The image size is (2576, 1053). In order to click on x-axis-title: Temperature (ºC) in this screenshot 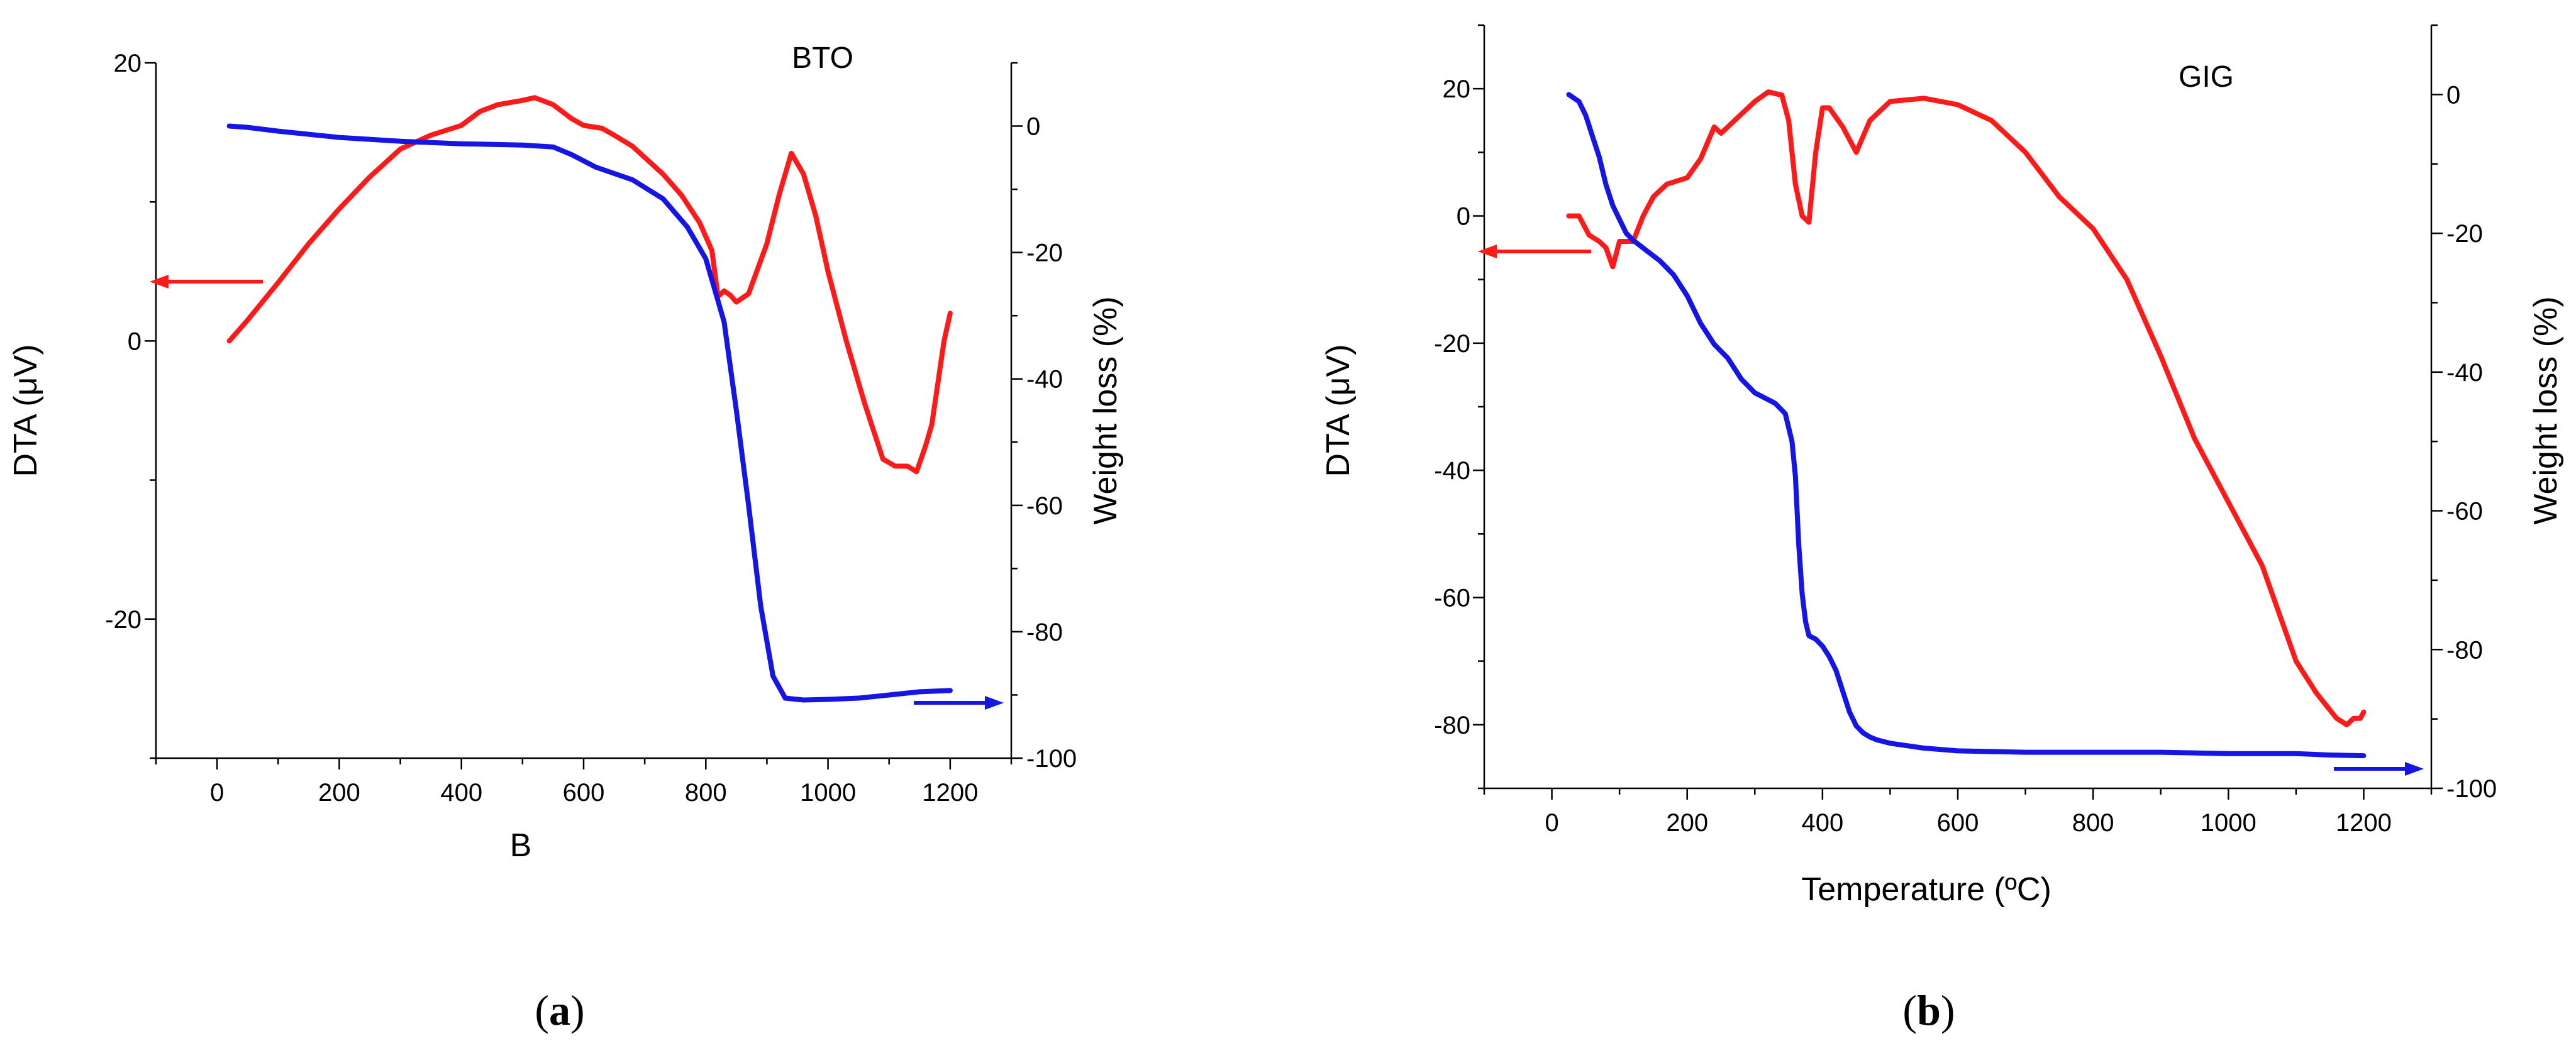, I will do `click(1926, 889)`.